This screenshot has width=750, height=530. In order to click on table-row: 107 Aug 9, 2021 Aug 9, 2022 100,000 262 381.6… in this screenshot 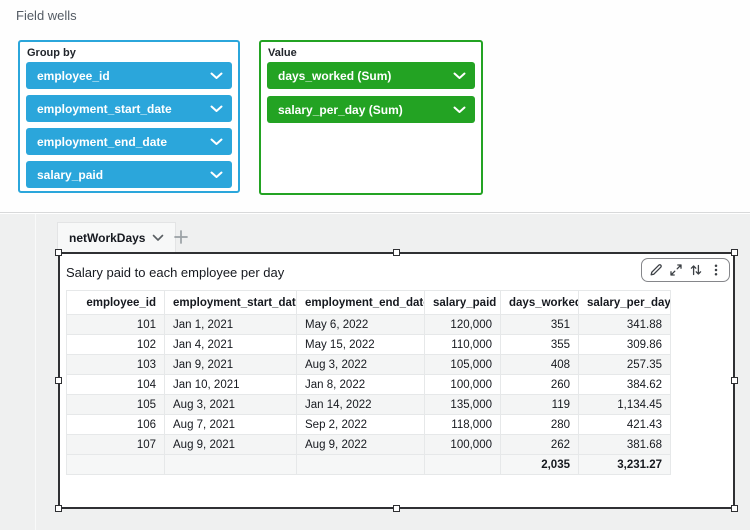, I will do `click(368, 444)`.